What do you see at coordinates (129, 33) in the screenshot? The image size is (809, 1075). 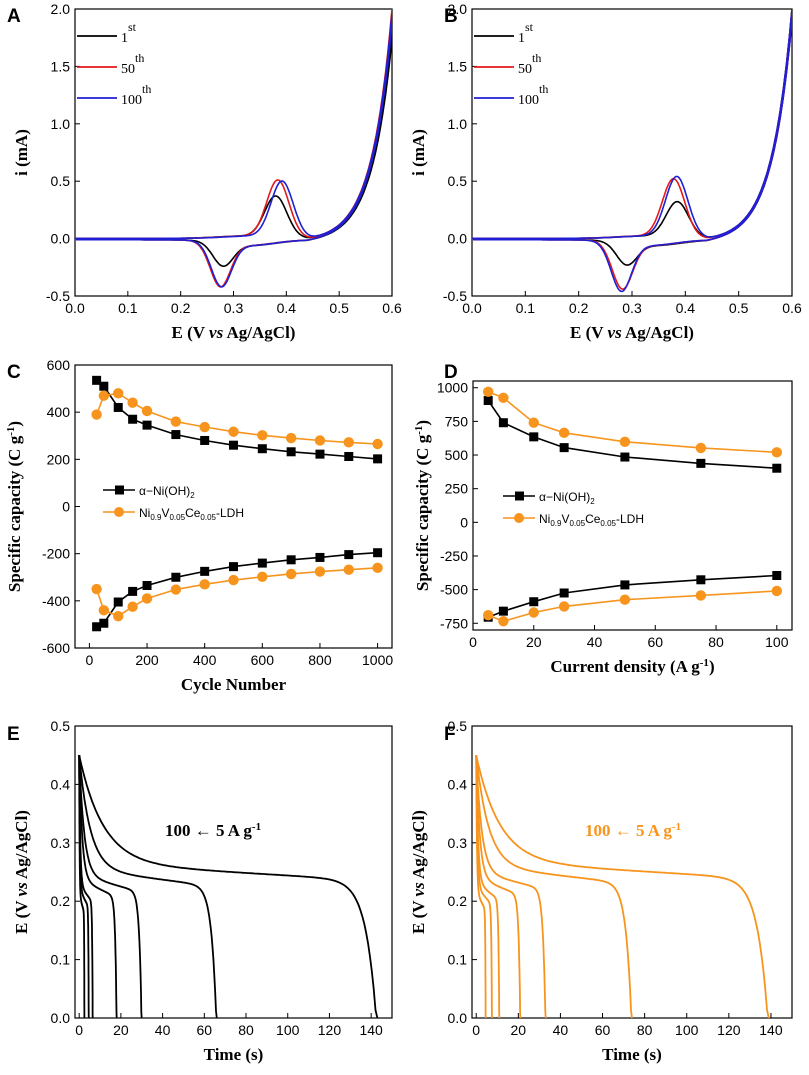 I see `legend-label: 1st` at bounding box center [129, 33].